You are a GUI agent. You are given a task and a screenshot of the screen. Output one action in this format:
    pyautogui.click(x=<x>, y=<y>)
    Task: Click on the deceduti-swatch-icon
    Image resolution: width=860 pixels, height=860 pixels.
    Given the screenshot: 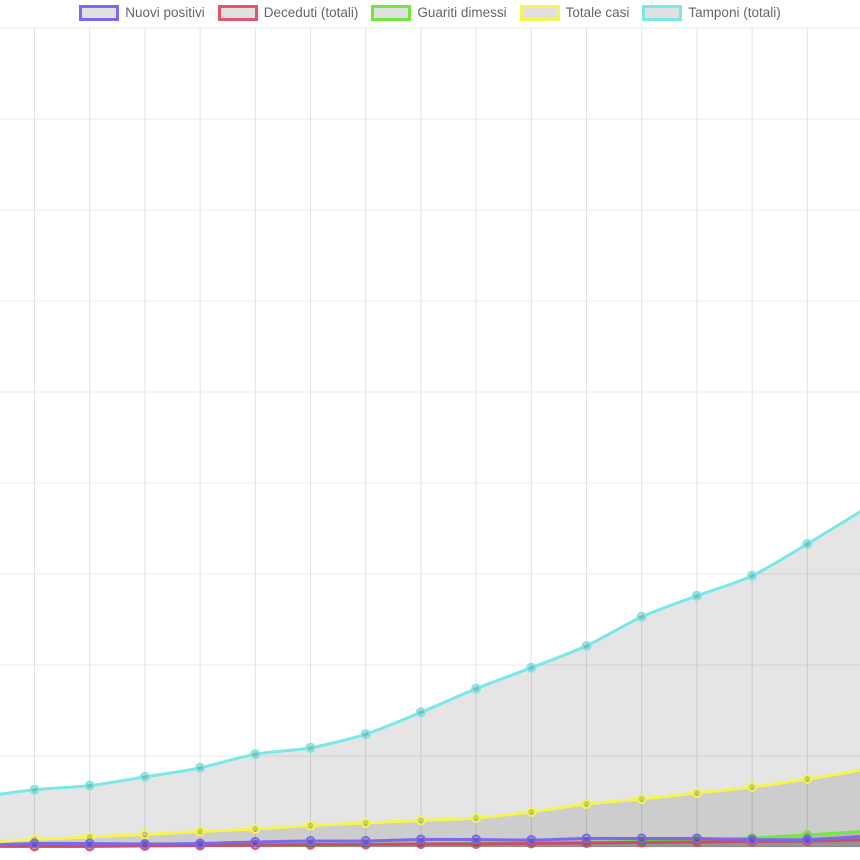 What is the action you would take?
    pyautogui.click(x=237, y=13)
    